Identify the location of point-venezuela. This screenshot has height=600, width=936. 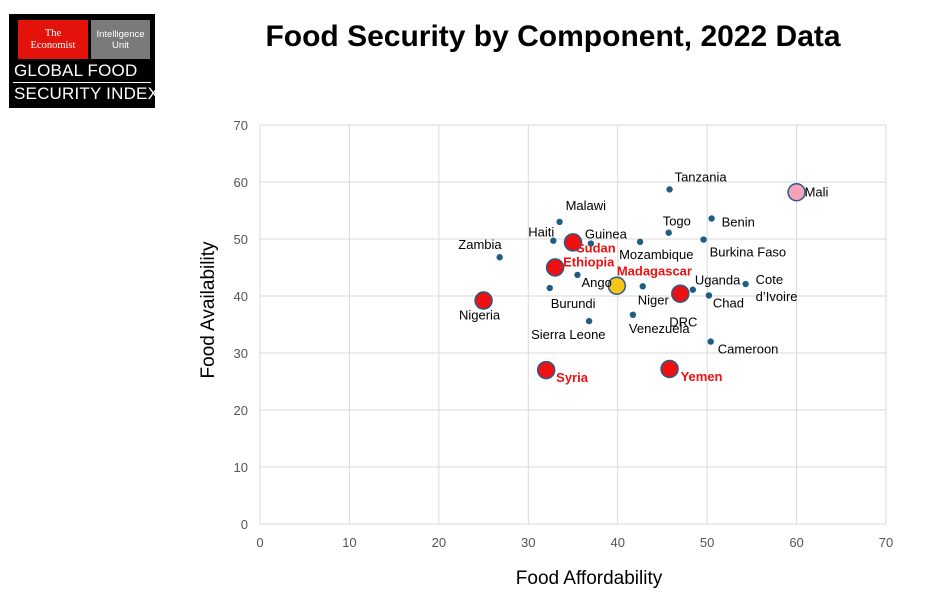
(633, 315).